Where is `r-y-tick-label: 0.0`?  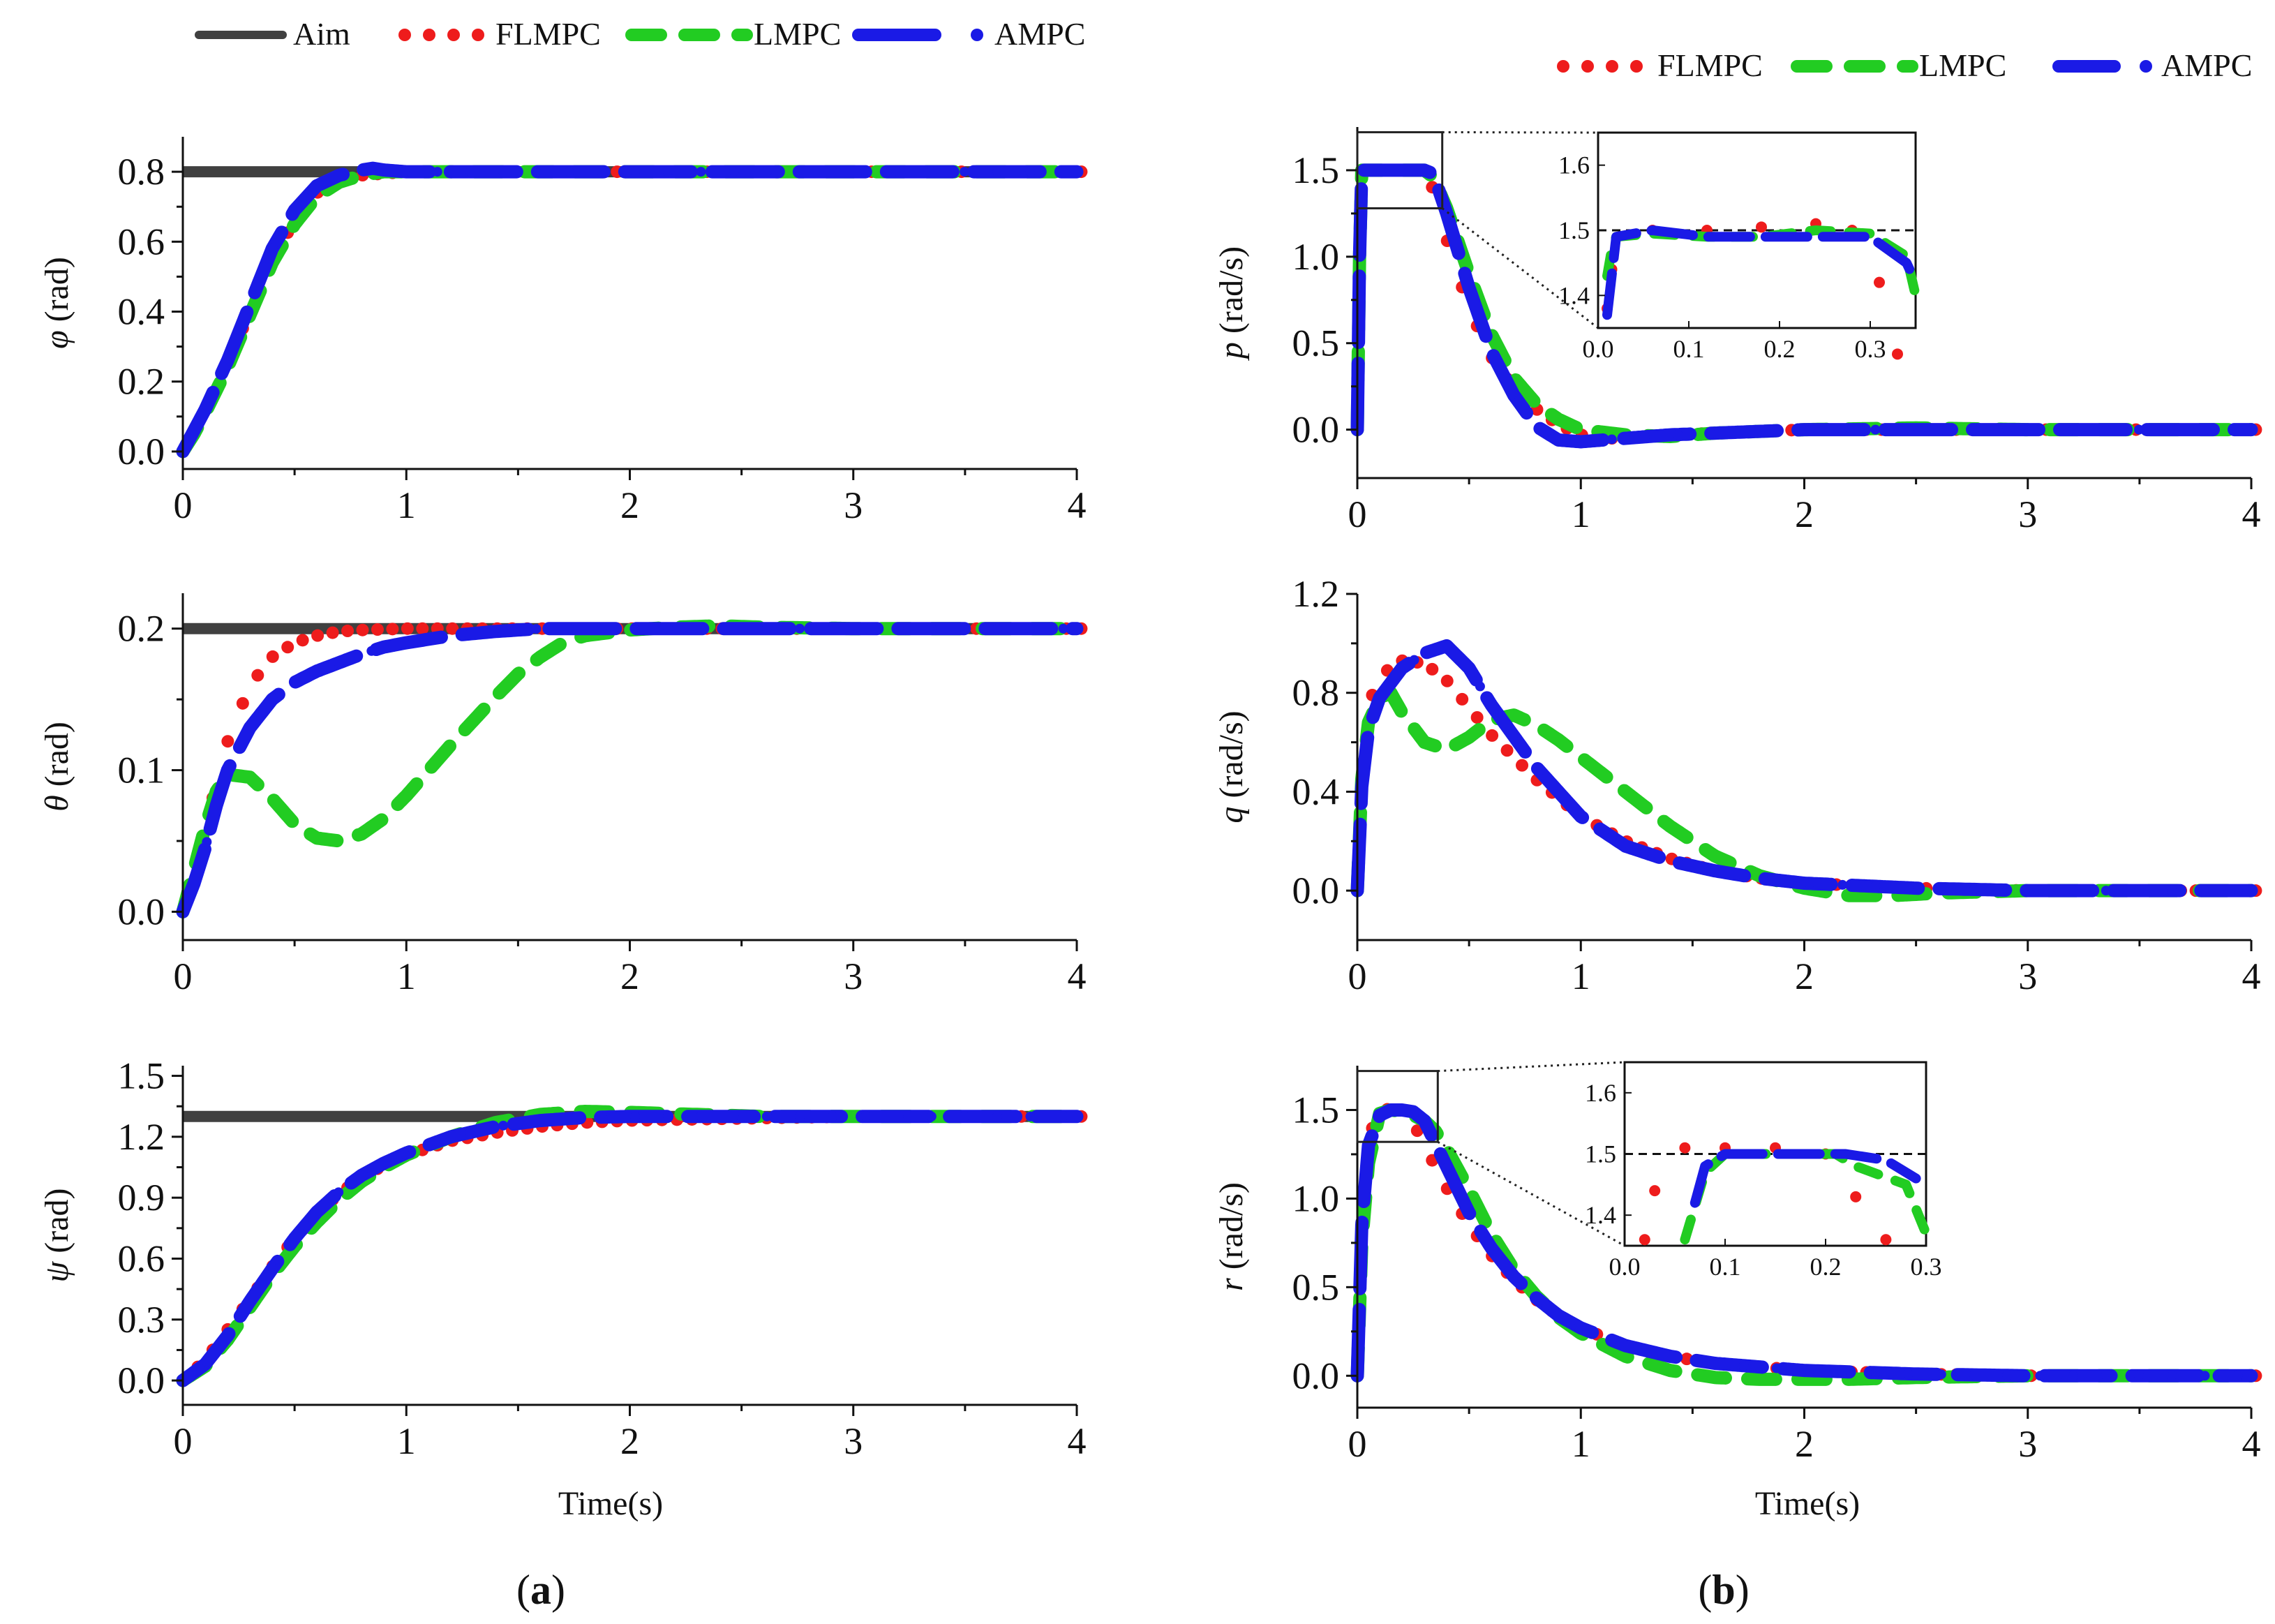
r-y-tick-label: 0.0 is located at coordinates (1316, 1375).